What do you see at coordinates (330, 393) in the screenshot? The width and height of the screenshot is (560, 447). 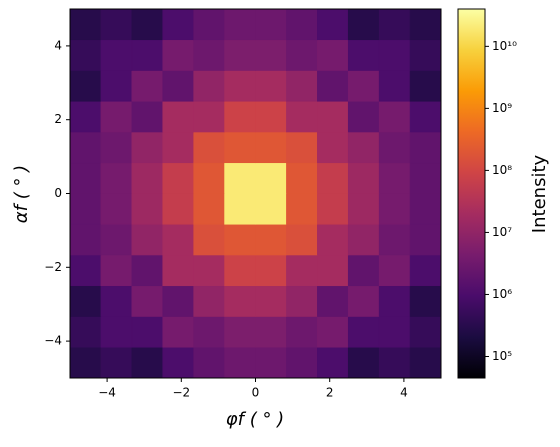 I see `x-tick-label: 2` at bounding box center [330, 393].